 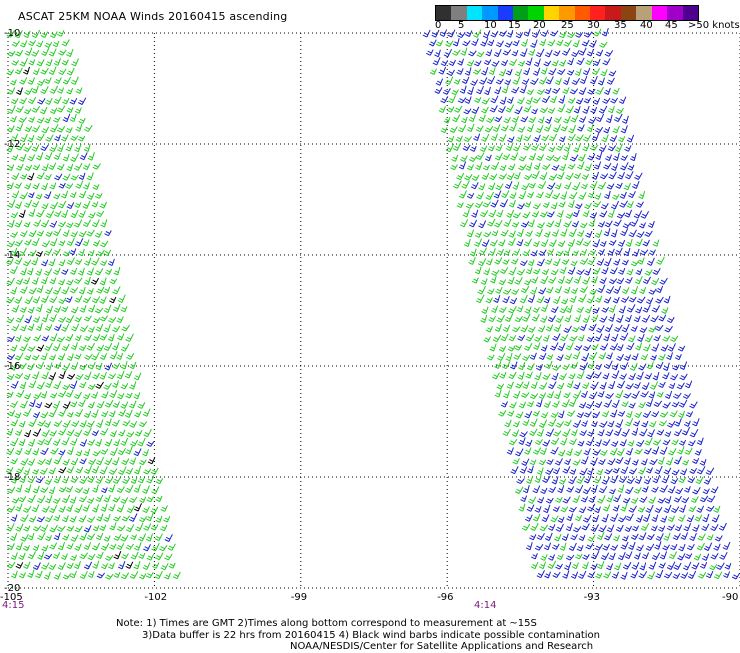 I want to click on legend-swatch, so click(x=521, y=13).